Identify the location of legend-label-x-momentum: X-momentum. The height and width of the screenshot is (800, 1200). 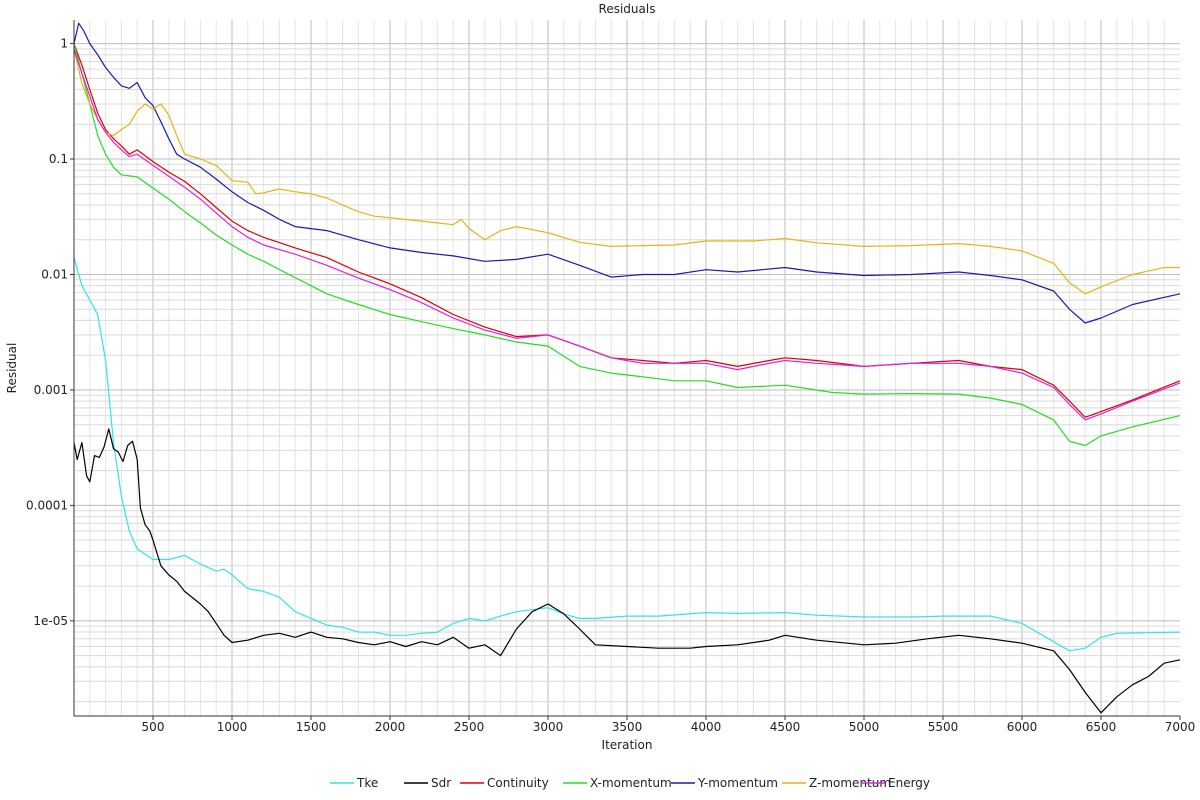
(631, 783).